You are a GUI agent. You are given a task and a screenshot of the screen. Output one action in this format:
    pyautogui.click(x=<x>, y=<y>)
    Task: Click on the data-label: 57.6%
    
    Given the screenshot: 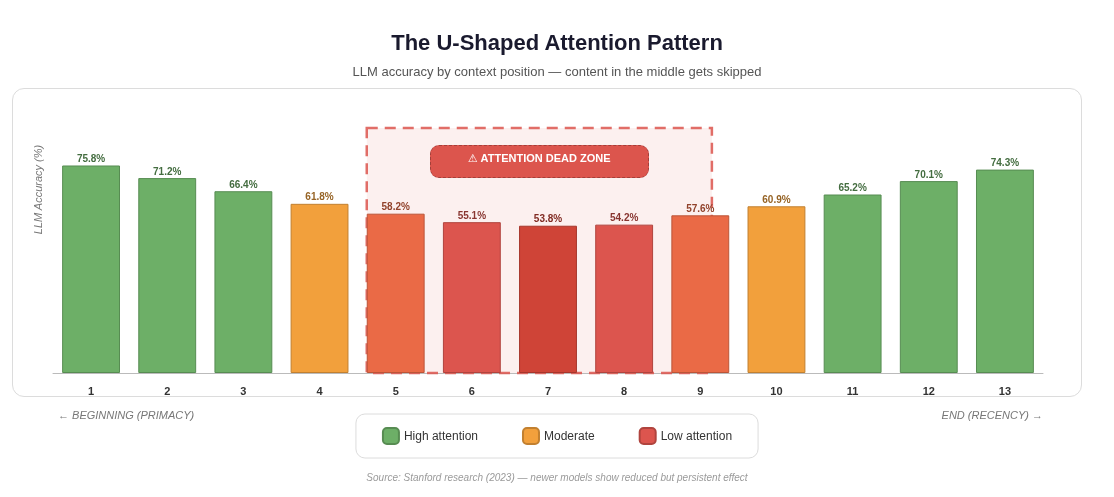 What is the action you would take?
    pyautogui.click(x=700, y=208)
    